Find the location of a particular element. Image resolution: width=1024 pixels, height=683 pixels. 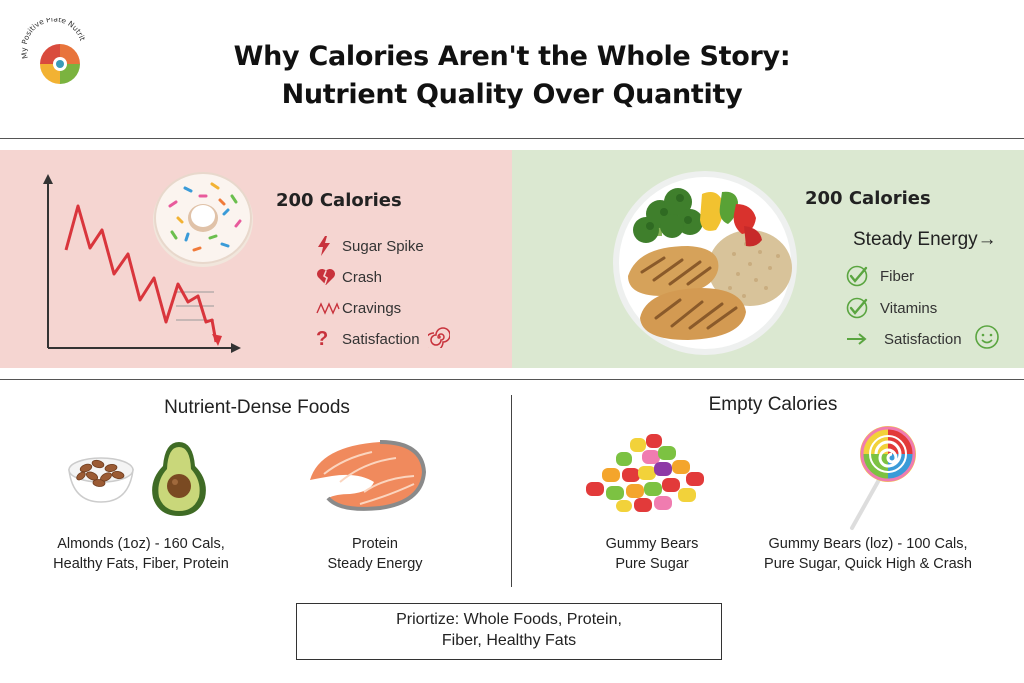

effect-satisfaction: ? Satisfaction is located at coordinates (383, 339).